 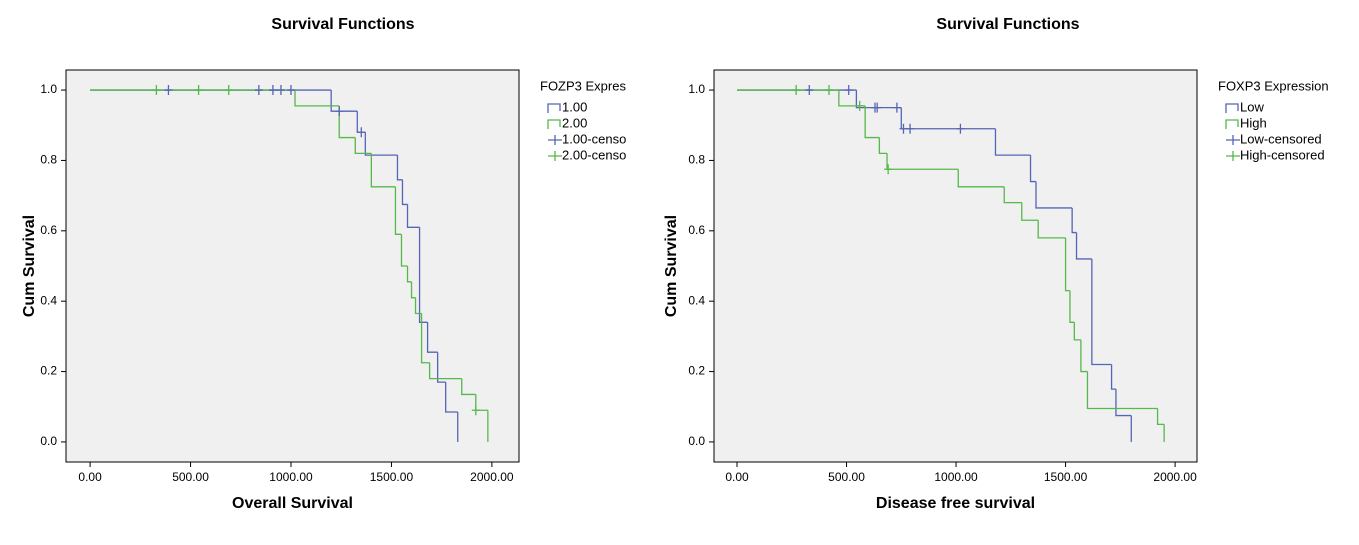 What do you see at coordinates (955, 503) in the screenshot?
I see `x-axis-label: Disease free survival` at bounding box center [955, 503].